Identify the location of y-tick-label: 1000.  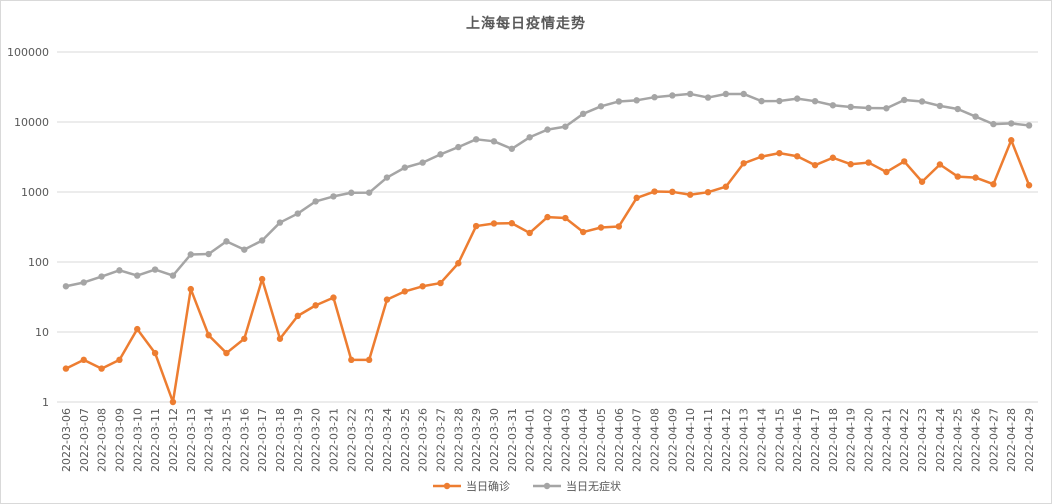
(35, 192).